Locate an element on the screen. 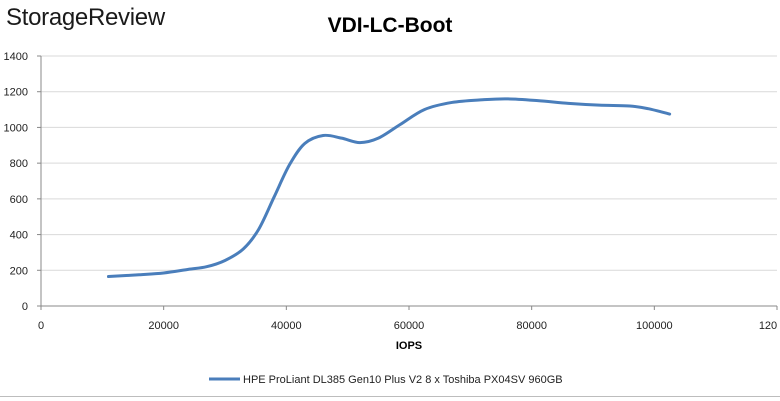  y-tick-labels: 0 200 400 600 800 1000 1200 1400 is located at coordinates (16, 182).